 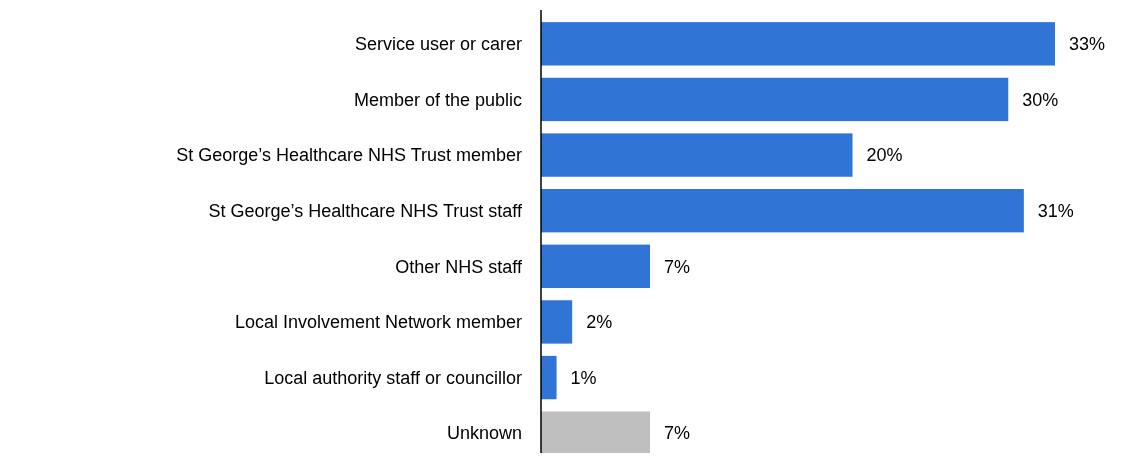 What do you see at coordinates (459, 266) in the screenshot?
I see `y-tick-label: Other NHS staff` at bounding box center [459, 266].